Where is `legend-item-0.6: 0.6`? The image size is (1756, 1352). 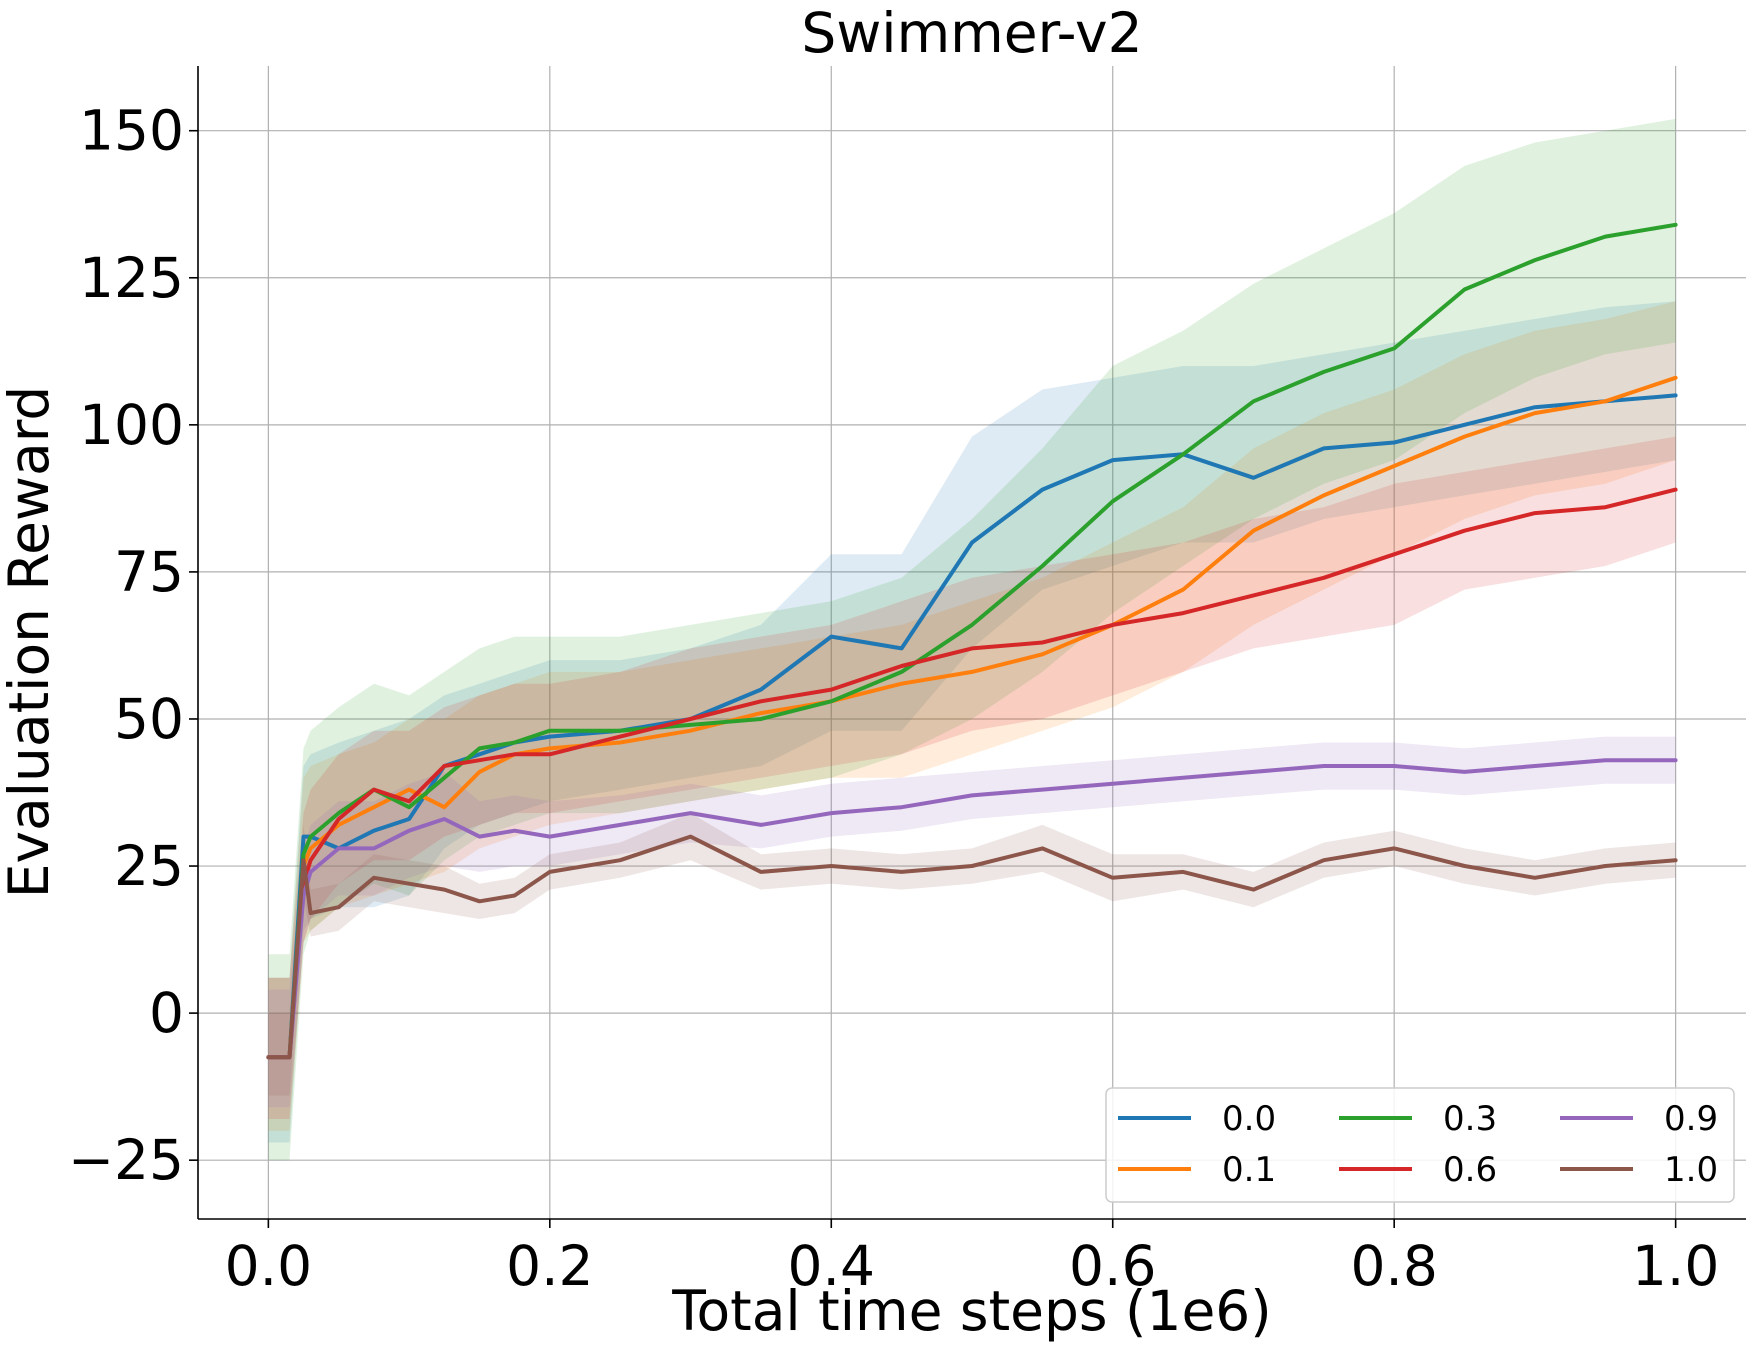 legend-item-0.6: 0.6 is located at coordinates (1418, 1170).